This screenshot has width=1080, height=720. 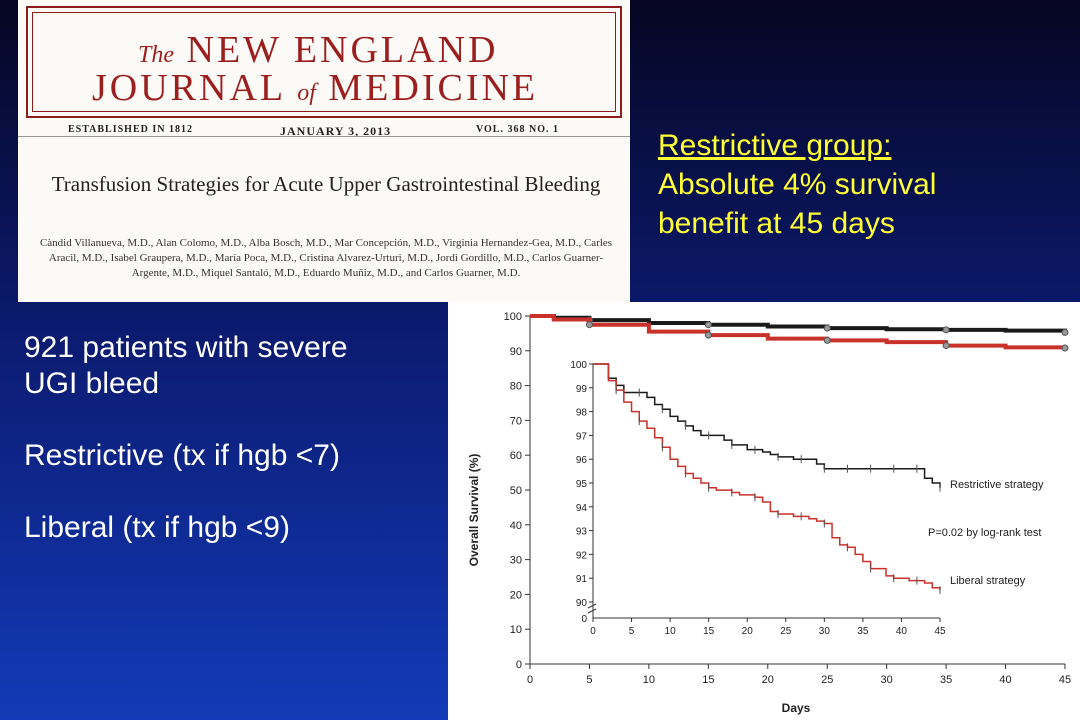 I want to click on inset-x-tick-label: 15, so click(x=709, y=631).